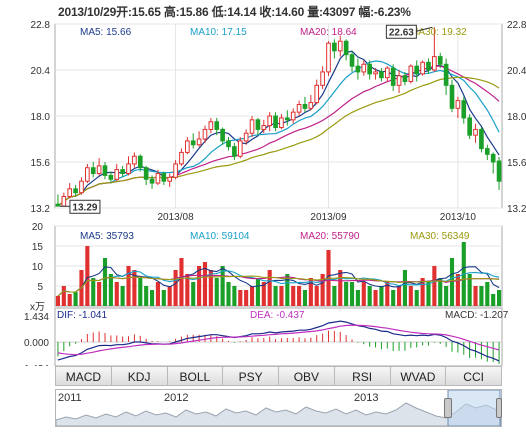  What do you see at coordinates (458, 217) in the screenshot?
I see `date-tick: 2013/10` at bounding box center [458, 217].